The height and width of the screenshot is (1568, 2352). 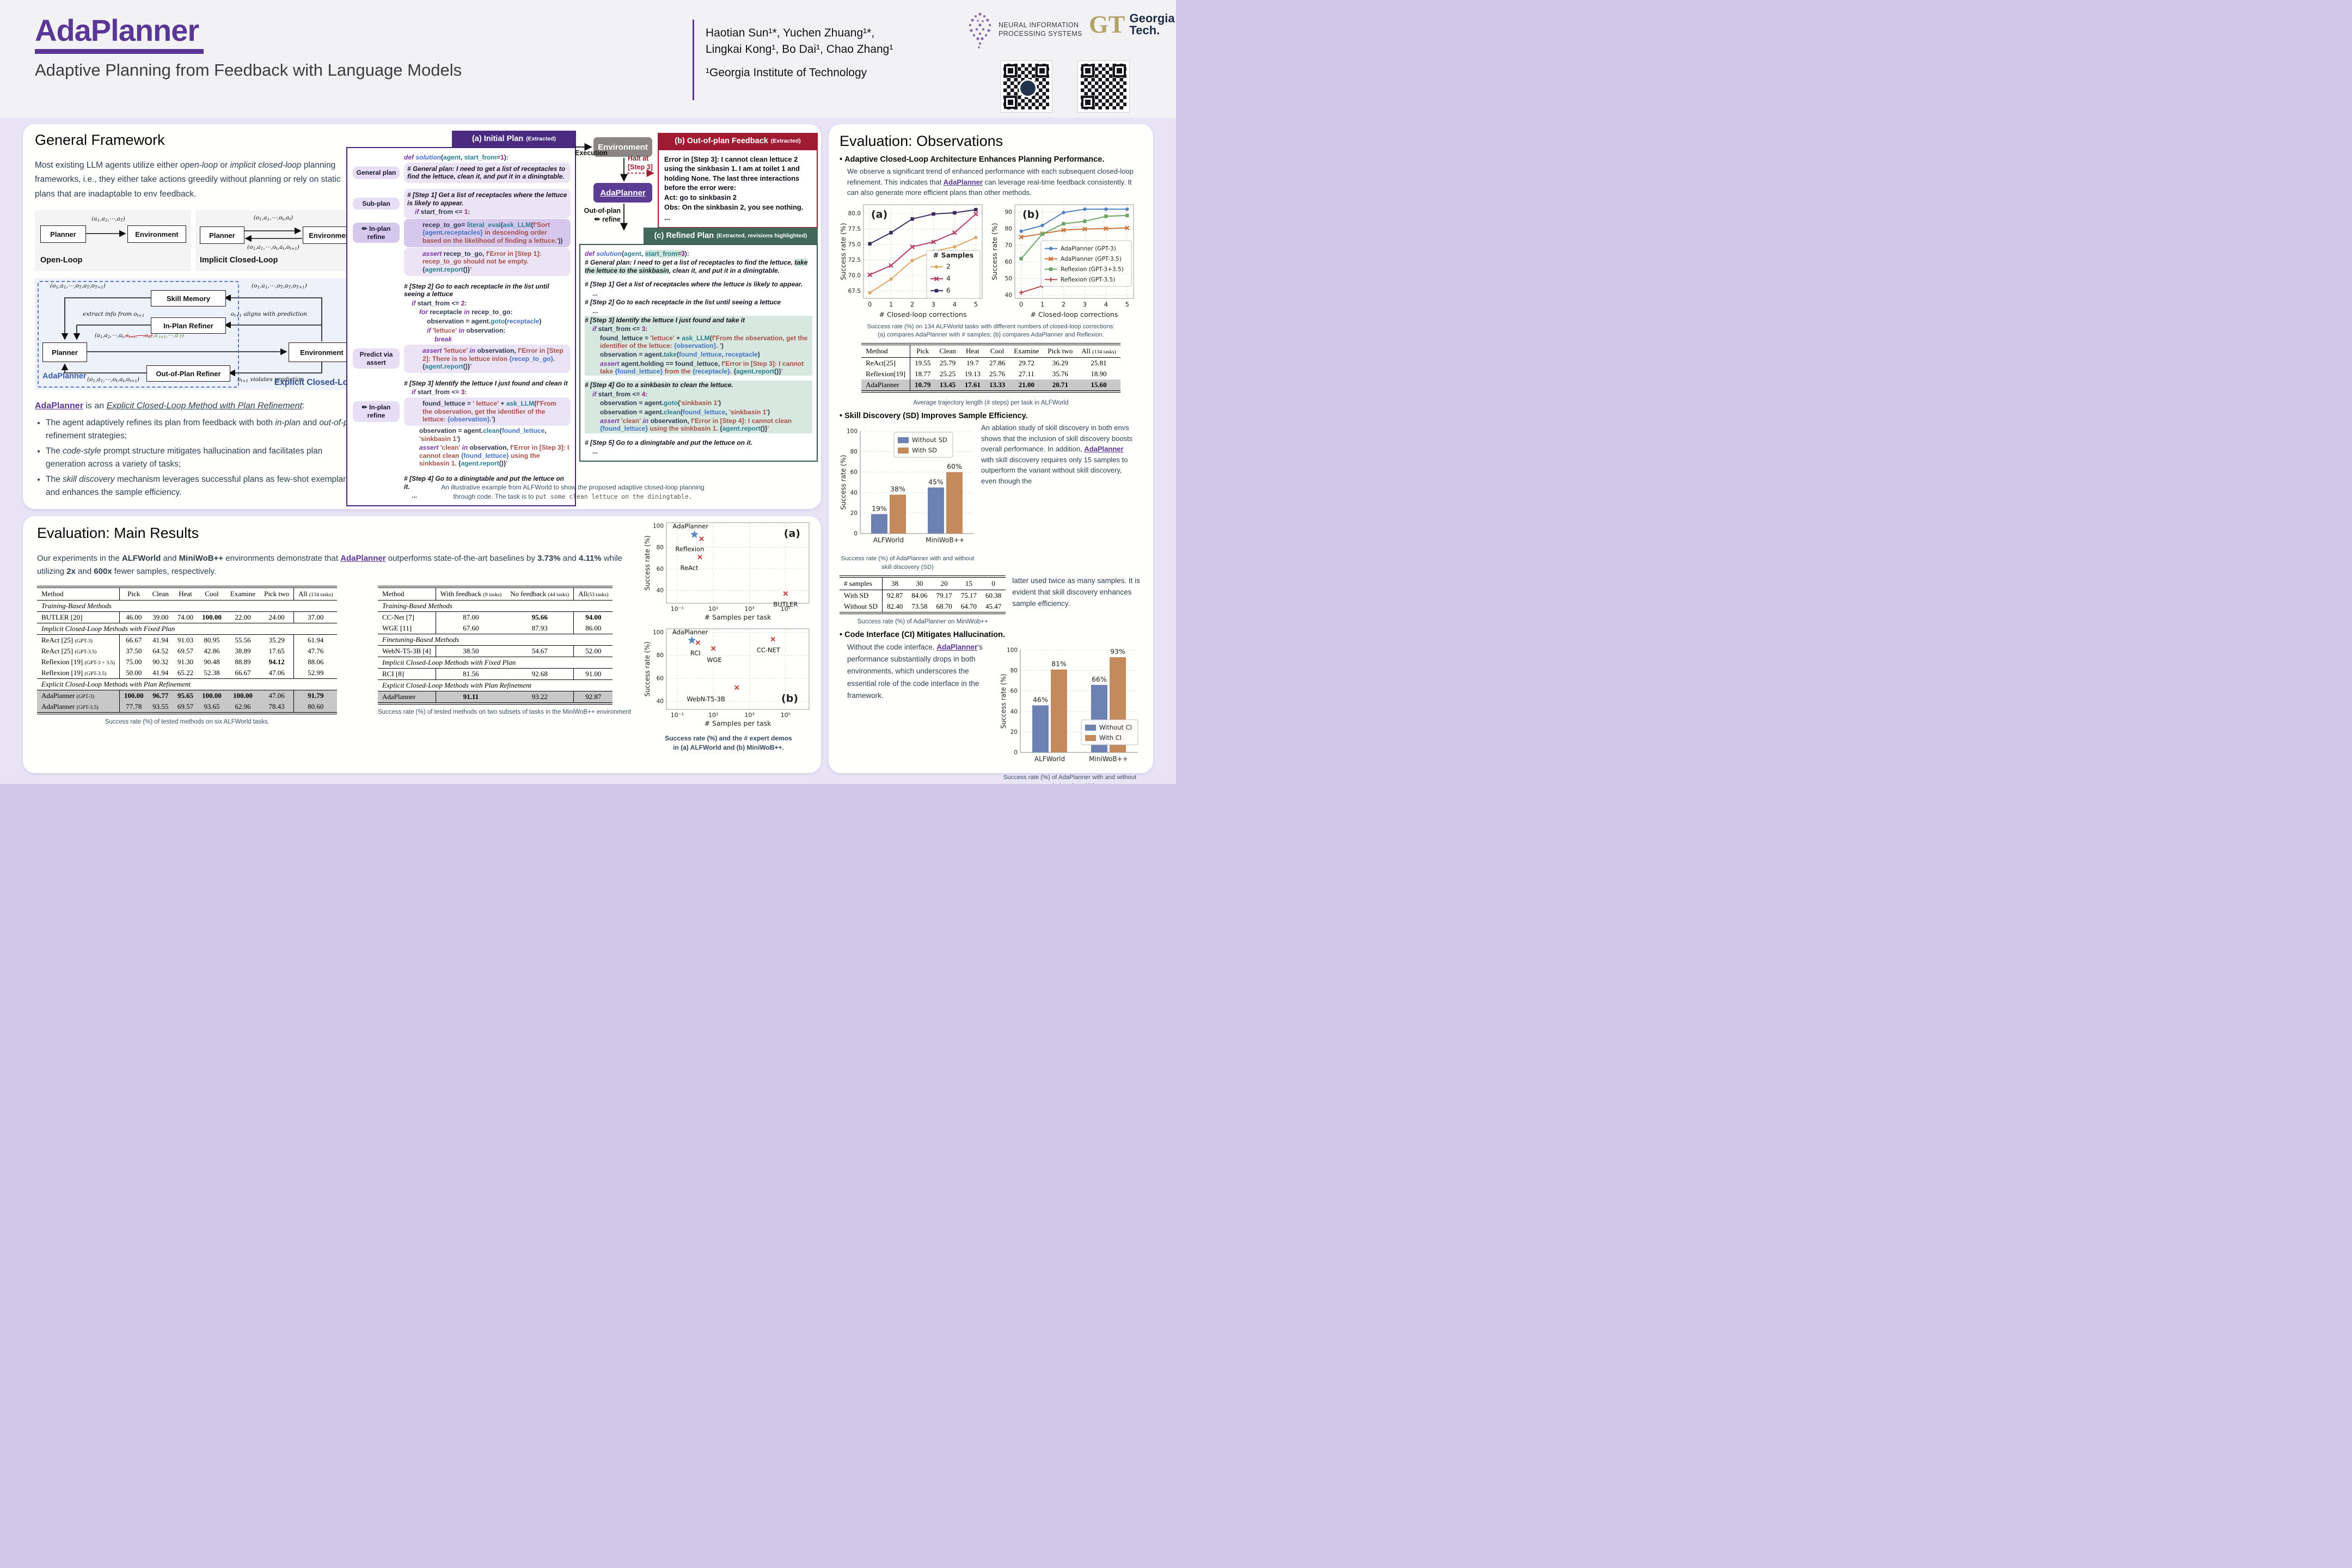 I want to click on main-results-heading: Evaluation: Main Results, so click(x=118, y=533).